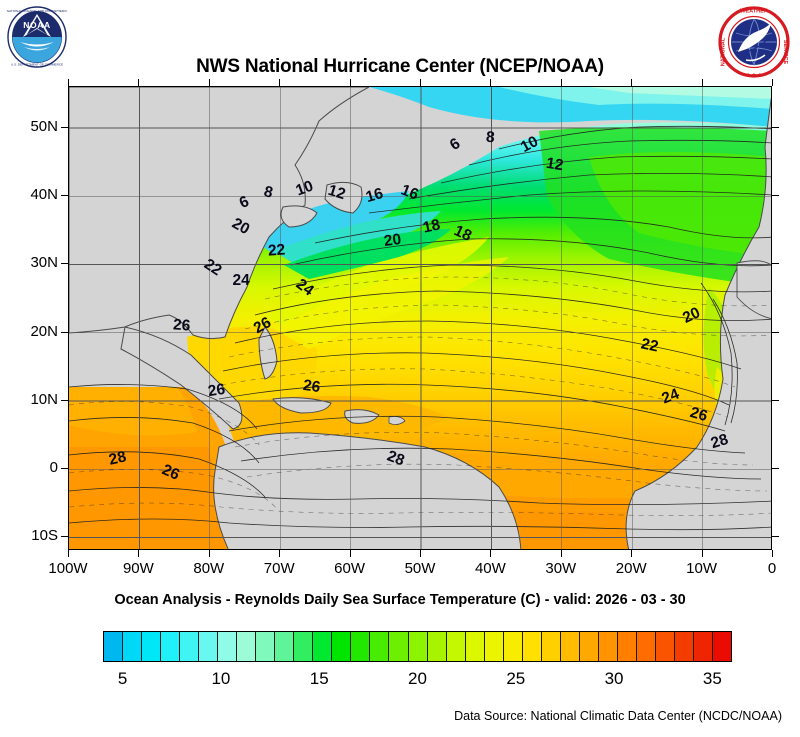  I want to click on colorbar, so click(417, 646).